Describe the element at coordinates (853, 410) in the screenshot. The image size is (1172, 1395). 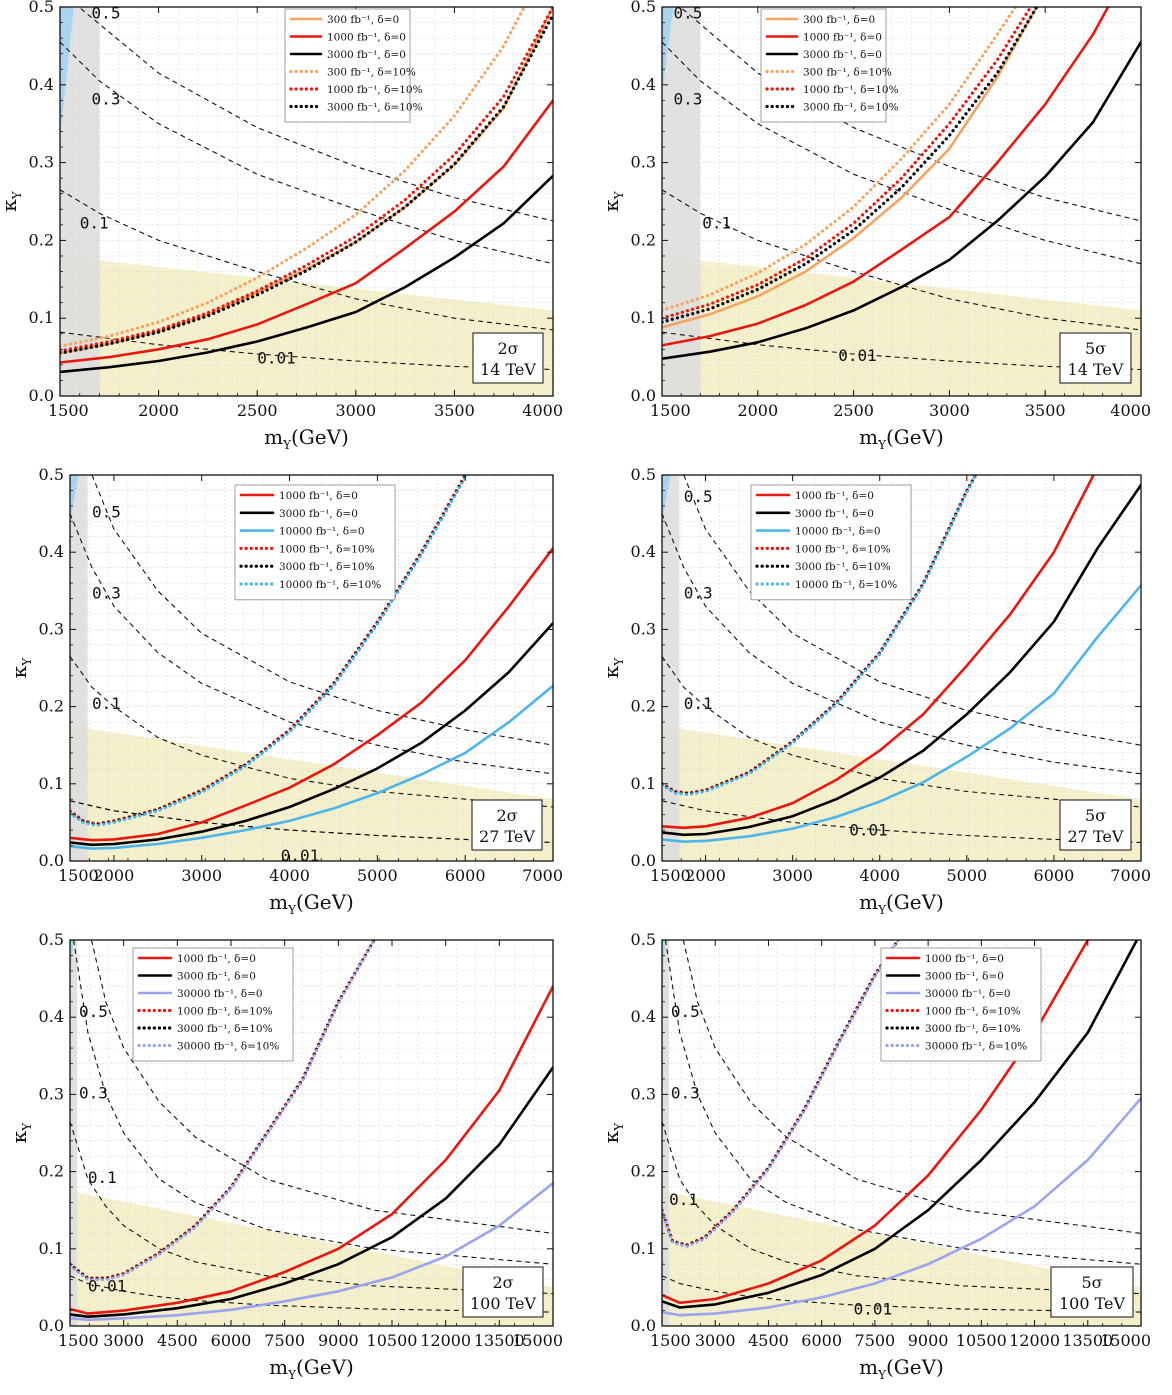
I see `x-tick-label: 2500` at that location.